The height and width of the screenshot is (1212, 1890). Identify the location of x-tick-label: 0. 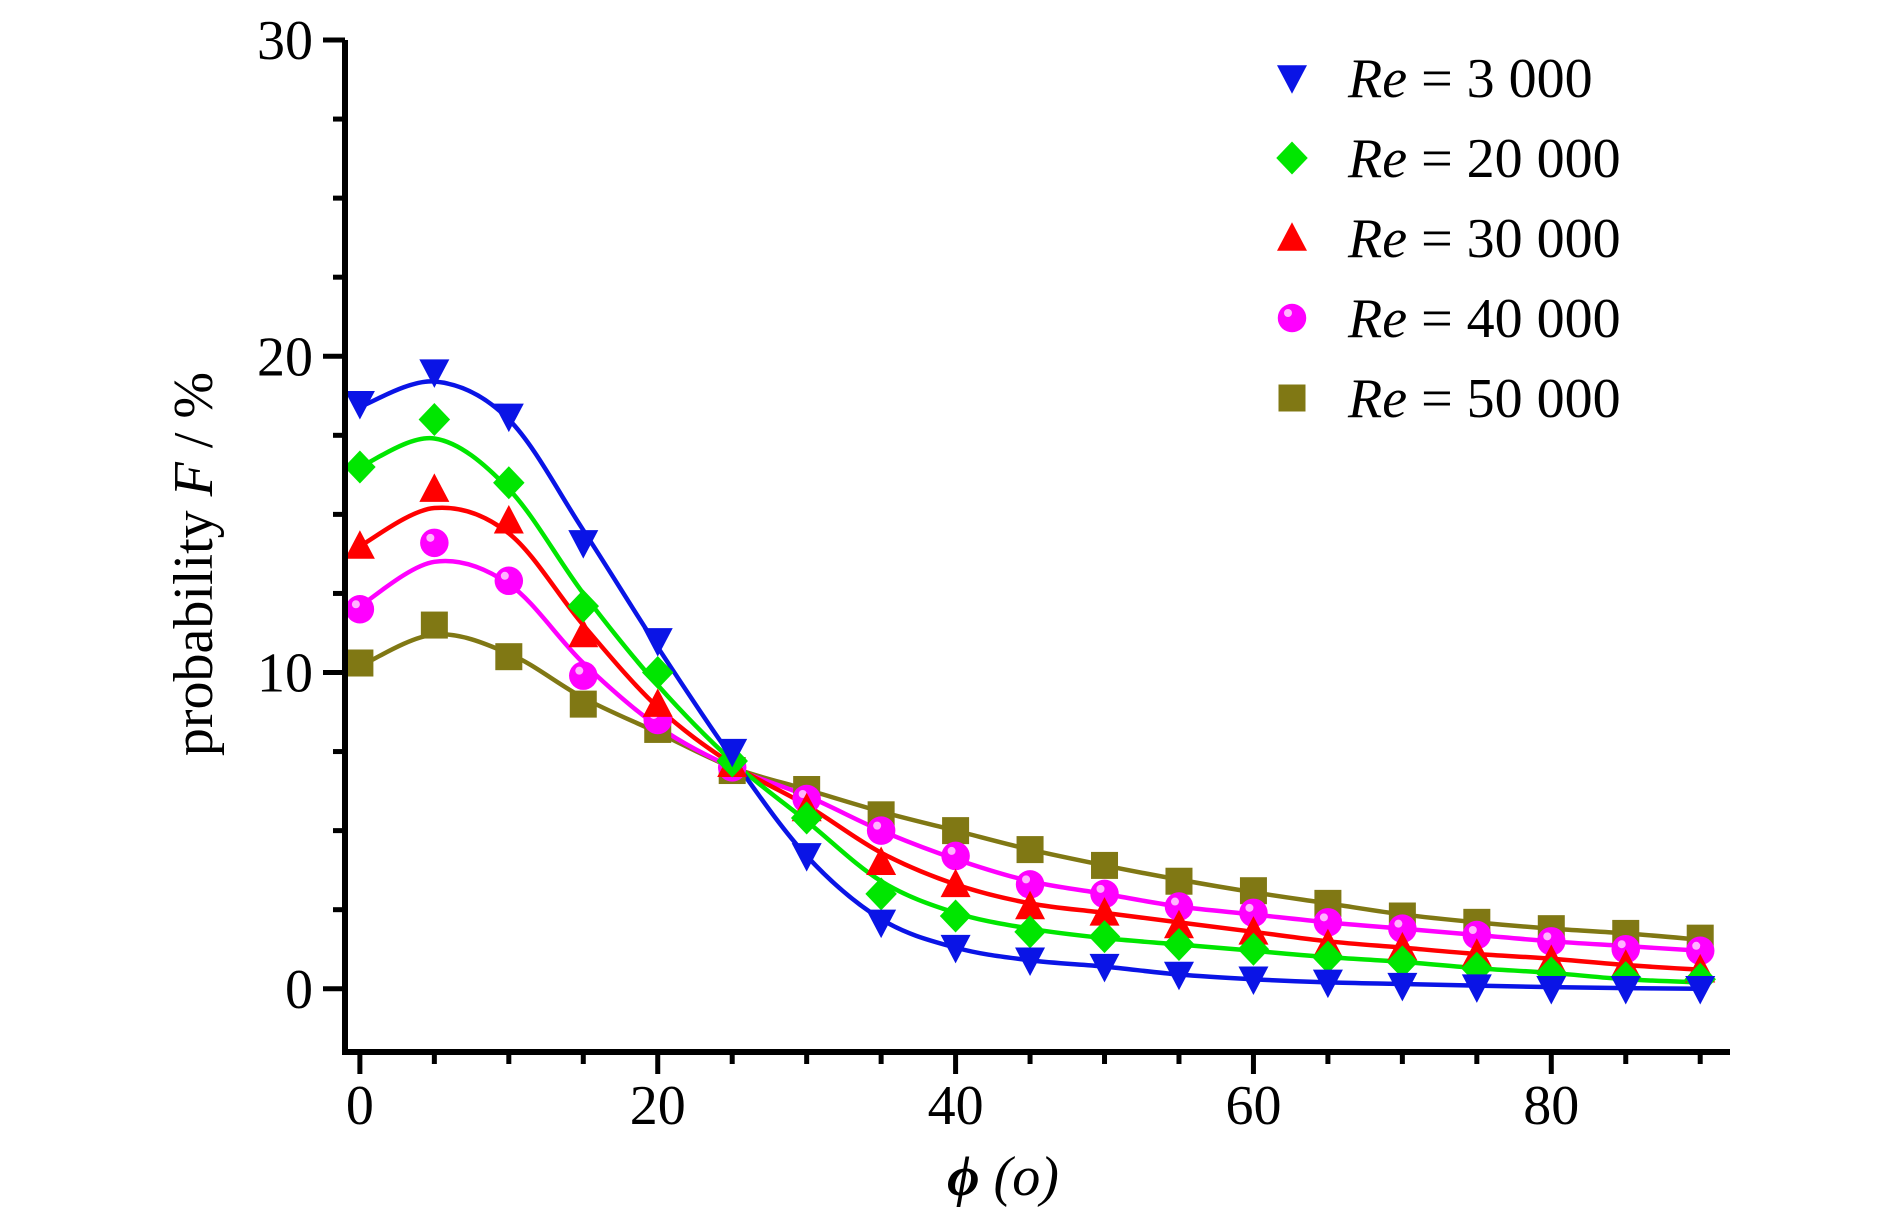
(360, 1106).